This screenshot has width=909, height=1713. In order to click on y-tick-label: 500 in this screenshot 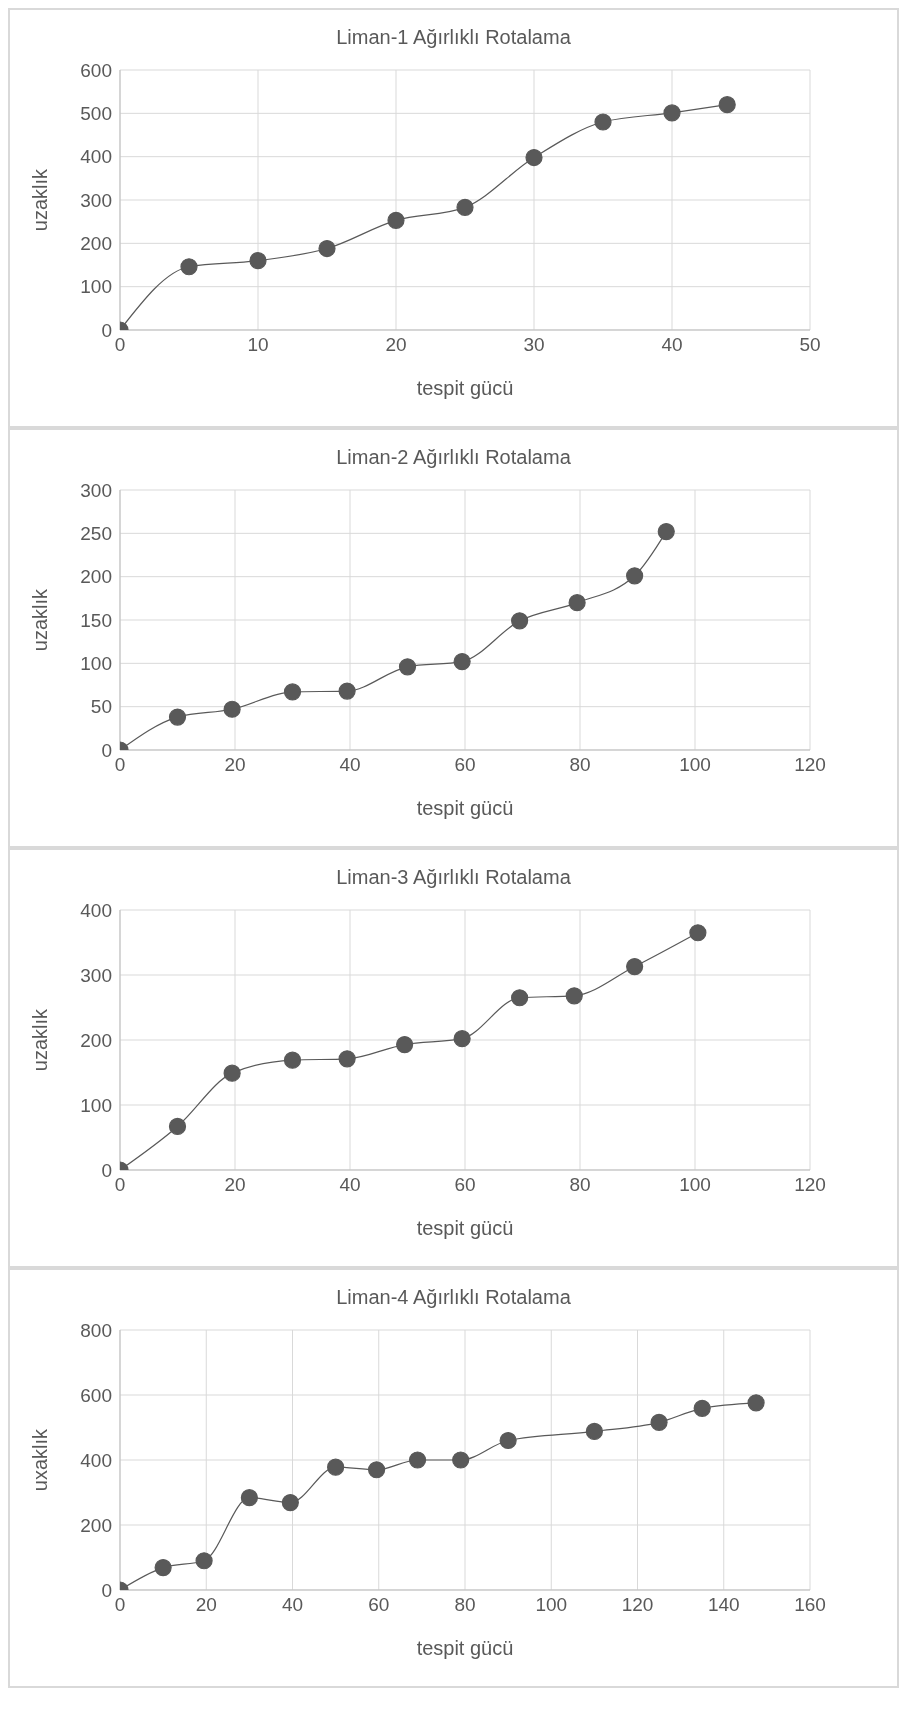, I will do `click(96, 114)`.